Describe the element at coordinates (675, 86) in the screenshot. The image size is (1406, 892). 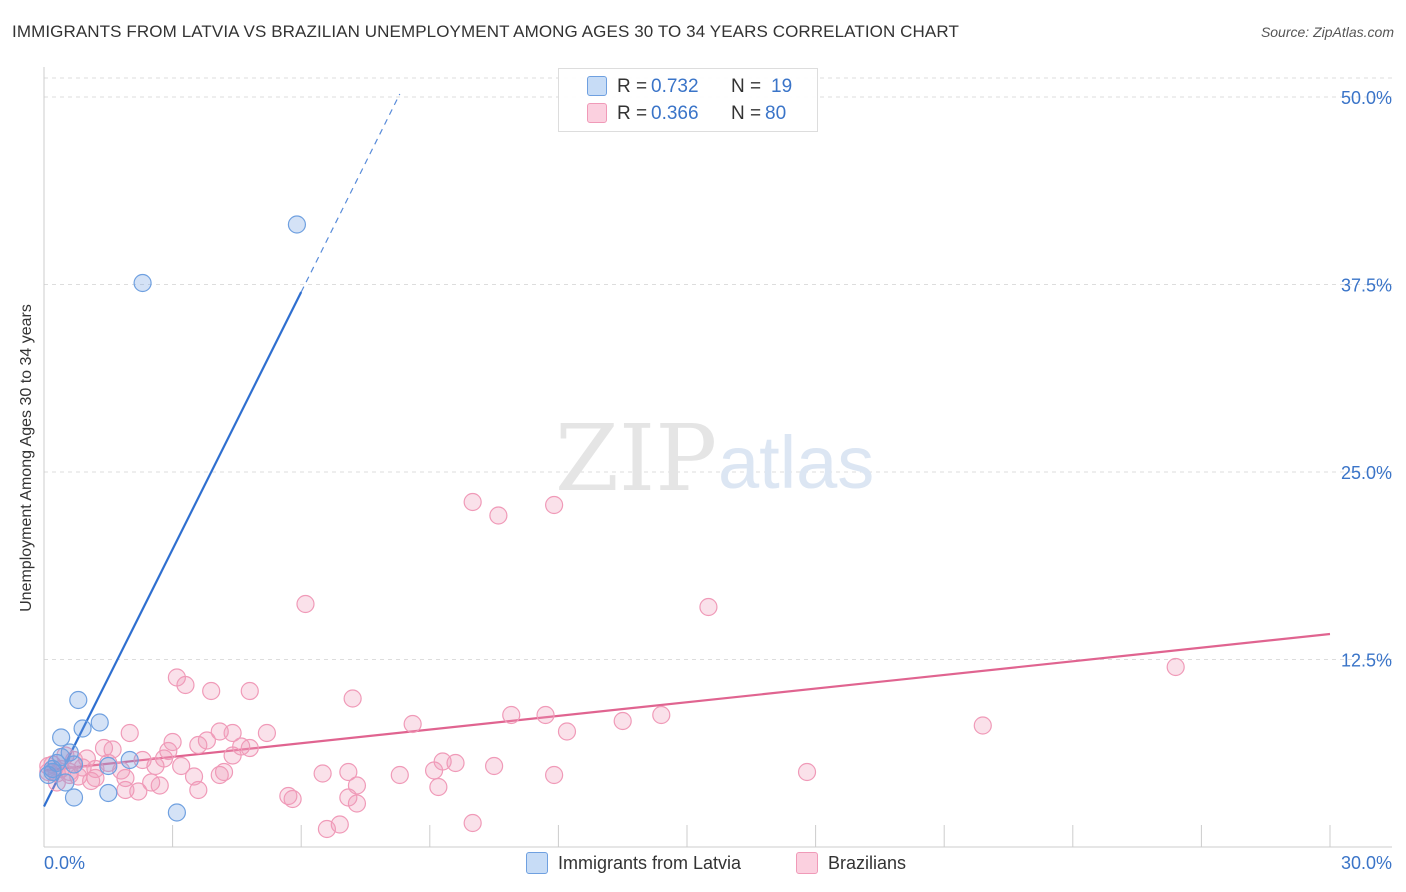
I see `latvia-r-value: 0.732` at that location.